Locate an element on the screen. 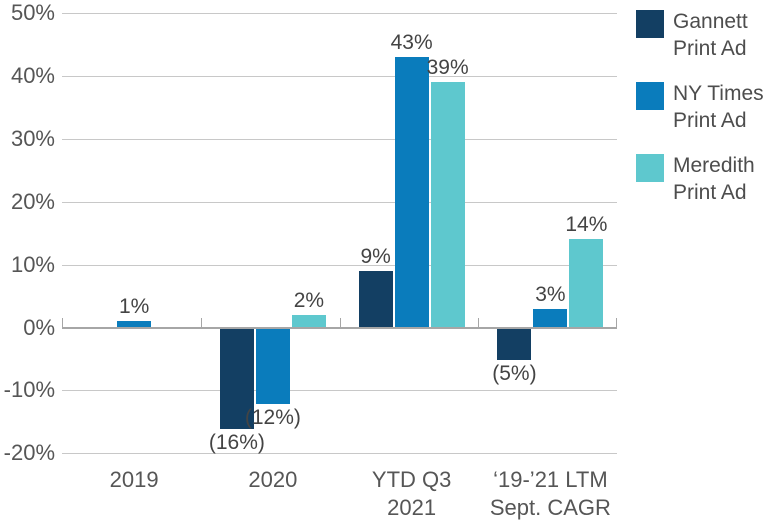 This screenshot has width=766, height=531. y-axis-label: 10% is located at coordinates (32, 264).